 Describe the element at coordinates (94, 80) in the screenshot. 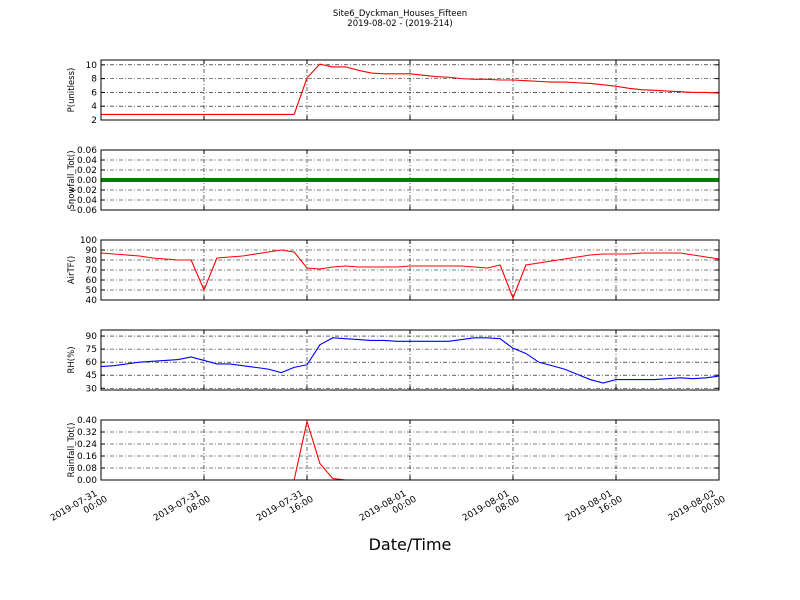

I see `y-tick-label: 8` at that location.